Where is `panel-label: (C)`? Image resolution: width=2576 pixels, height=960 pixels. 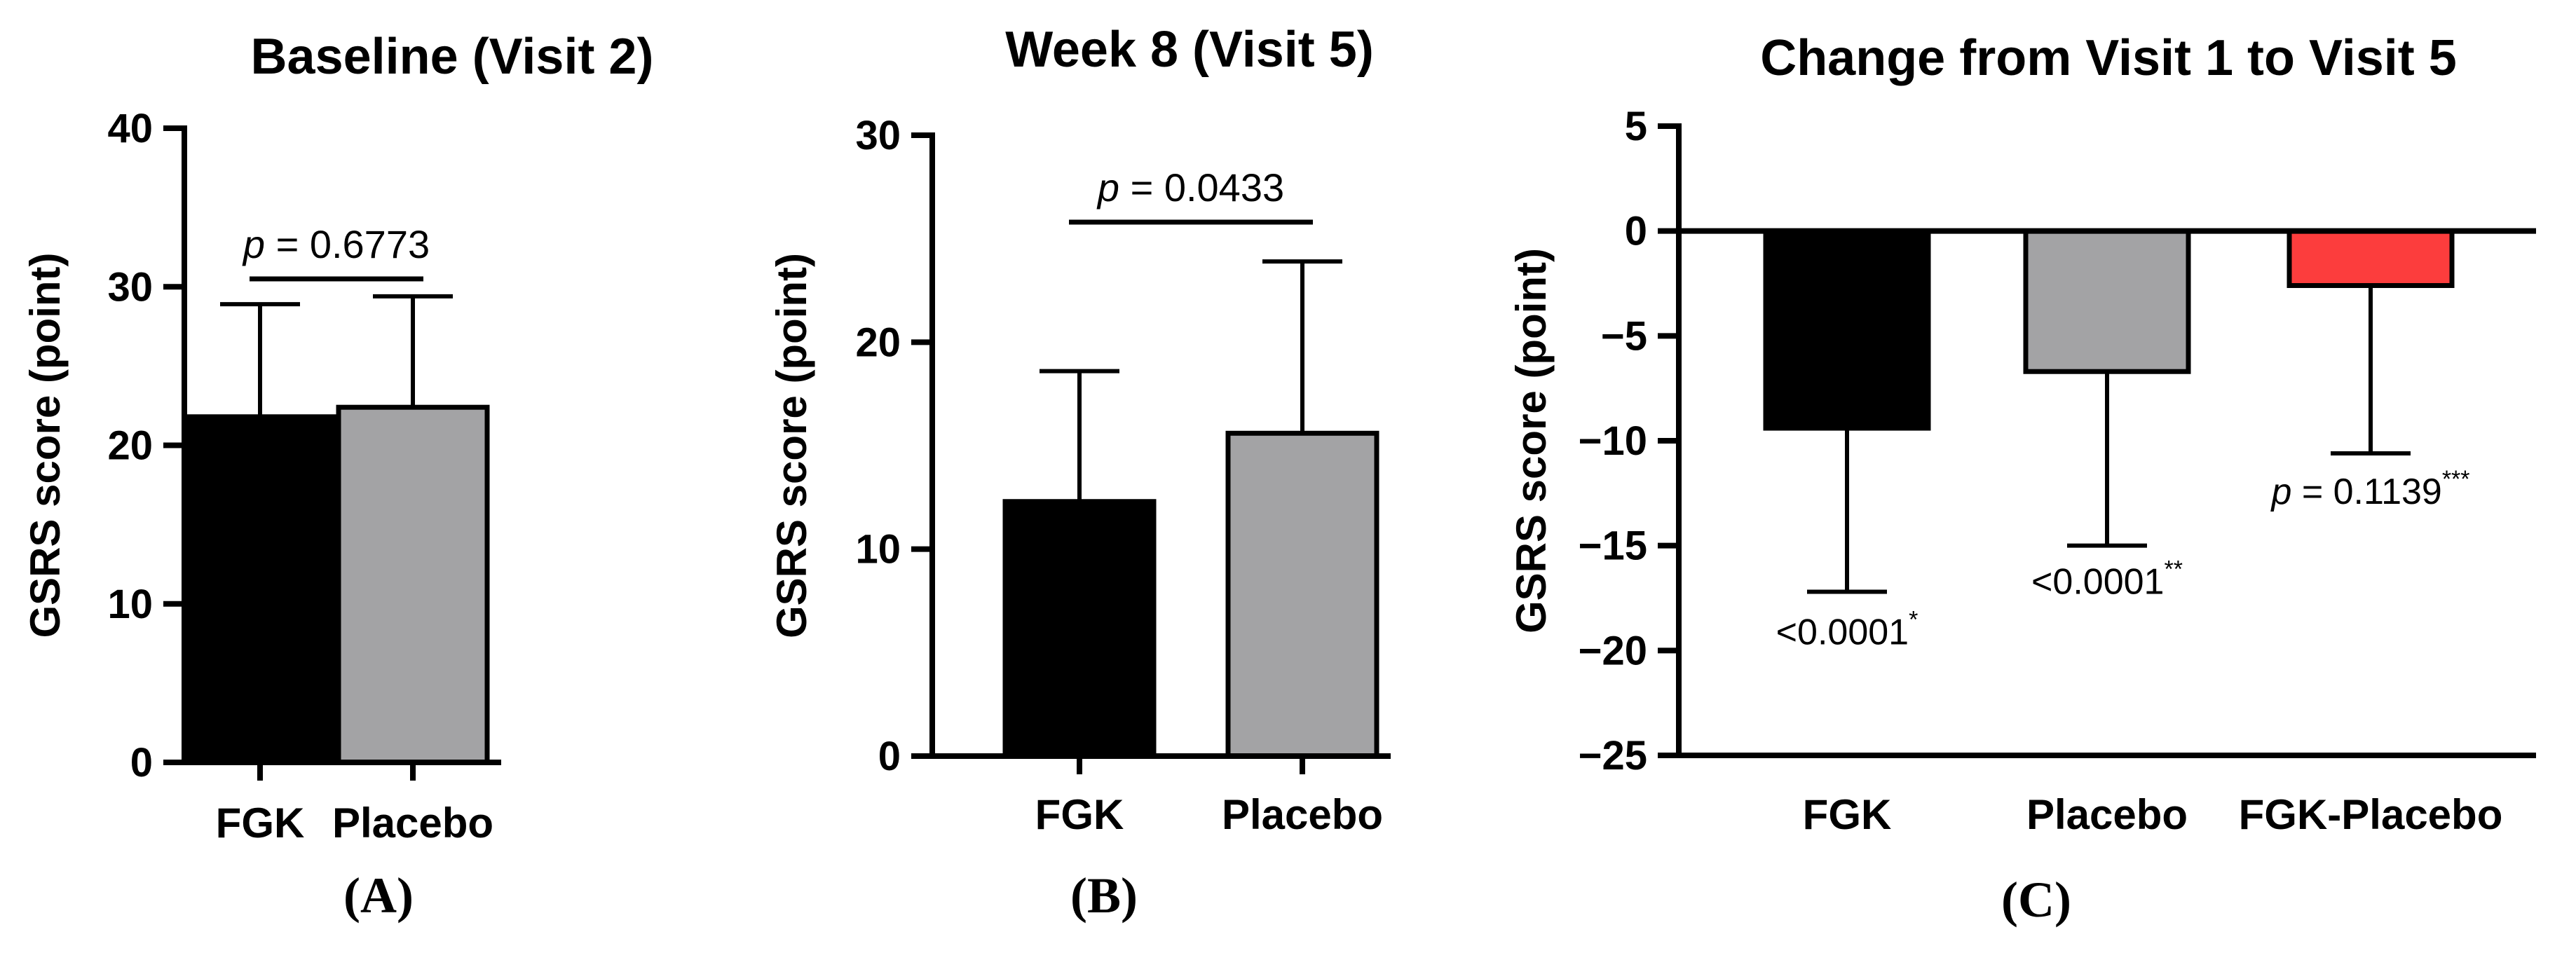 panel-label: (C) is located at coordinates (2036, 900).